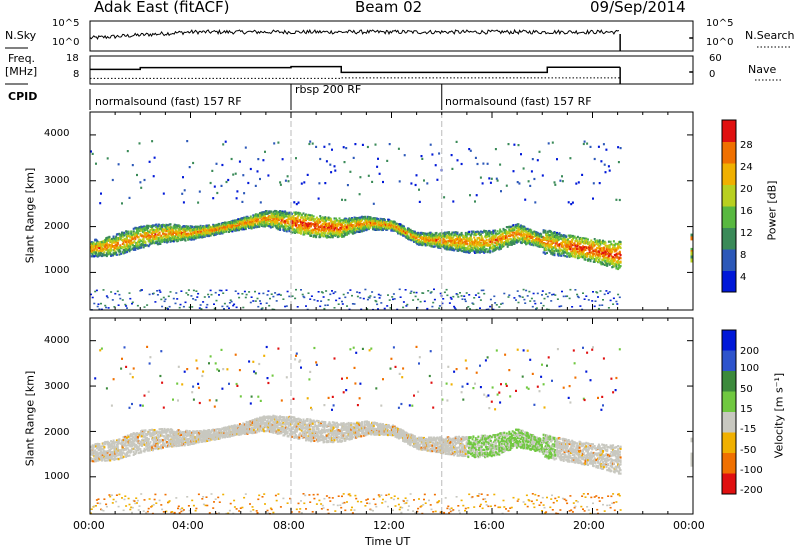  I want to click on freq-panel-frame, so click(391, 70).